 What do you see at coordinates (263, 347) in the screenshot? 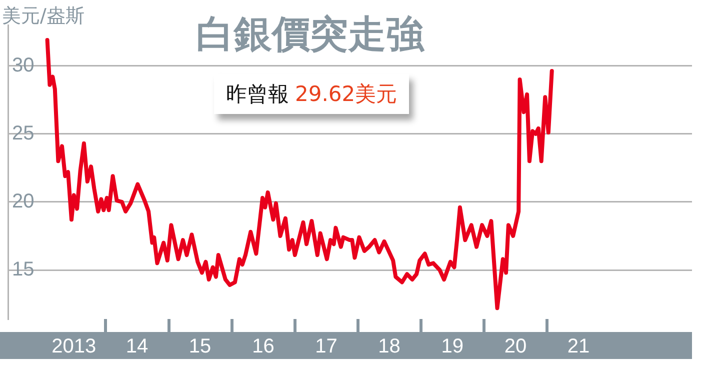
I see `x-tick-label: 16` at bounding box center [263, 347].